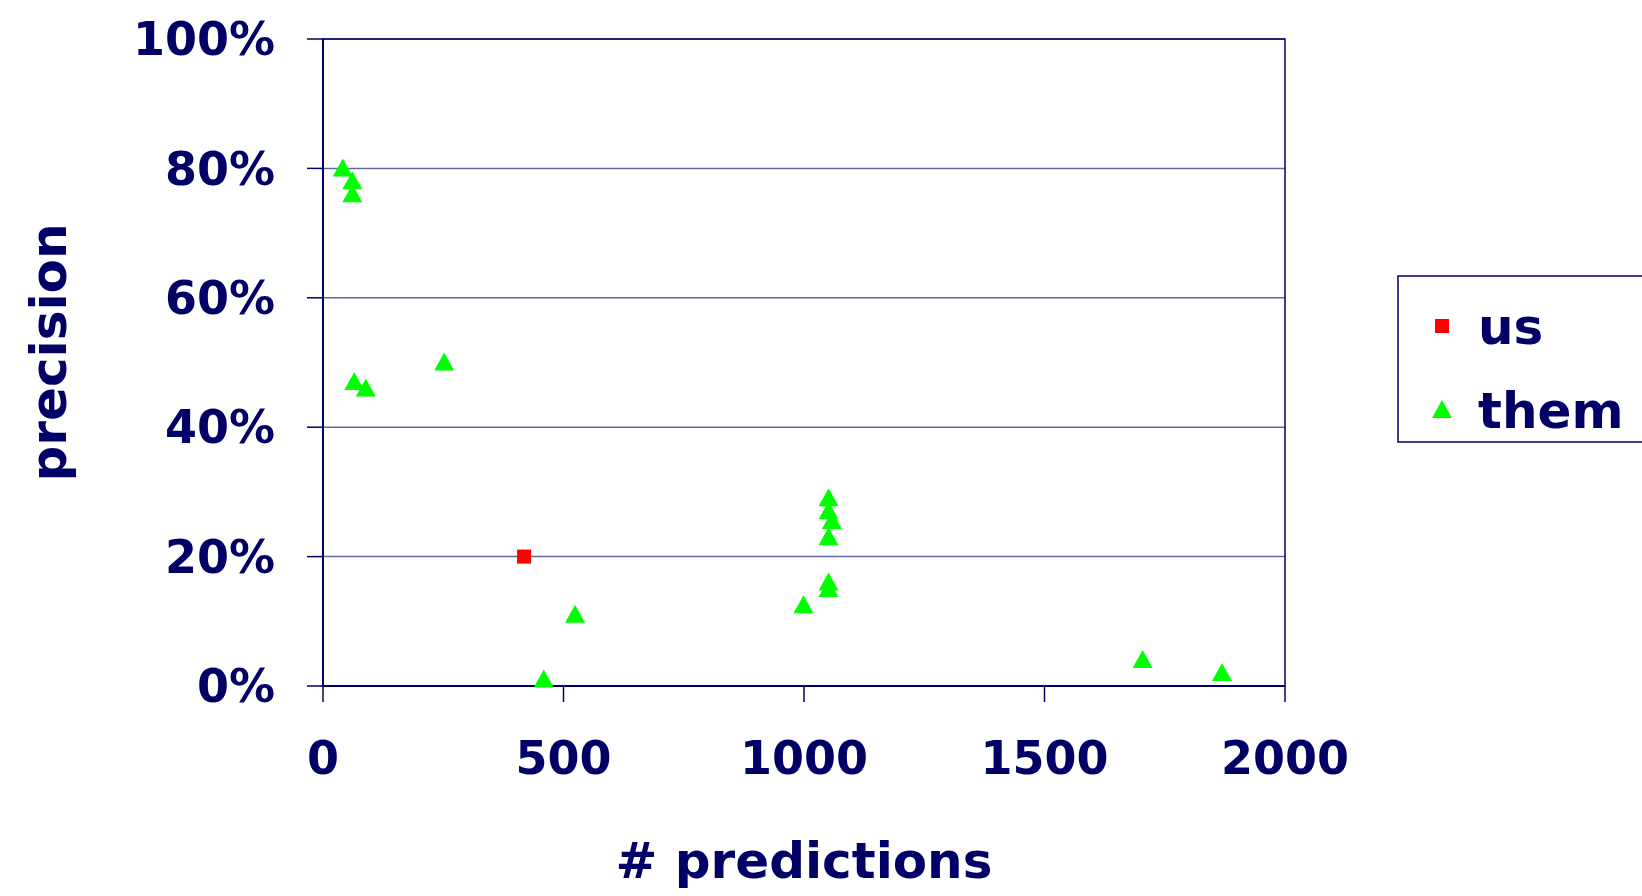 The width and height of the screenshot is (1642, 896). I want to click on x-tick-label: 1500, so click(1044, 758).